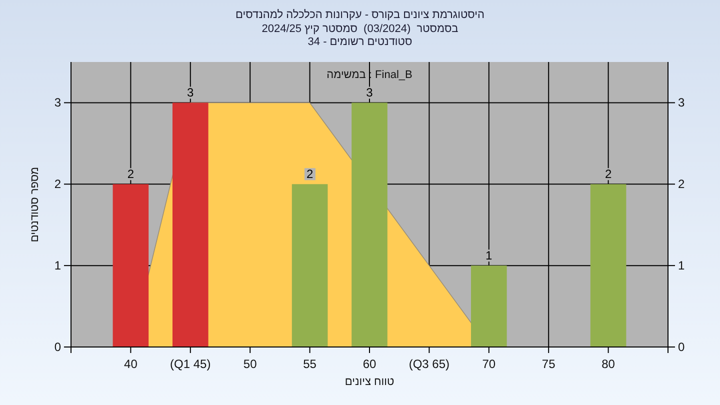 The image size is (720, 405). Describe the element at coordinates (58, 265) in the screenshot. I see `y-tick-label: 1` at that location.